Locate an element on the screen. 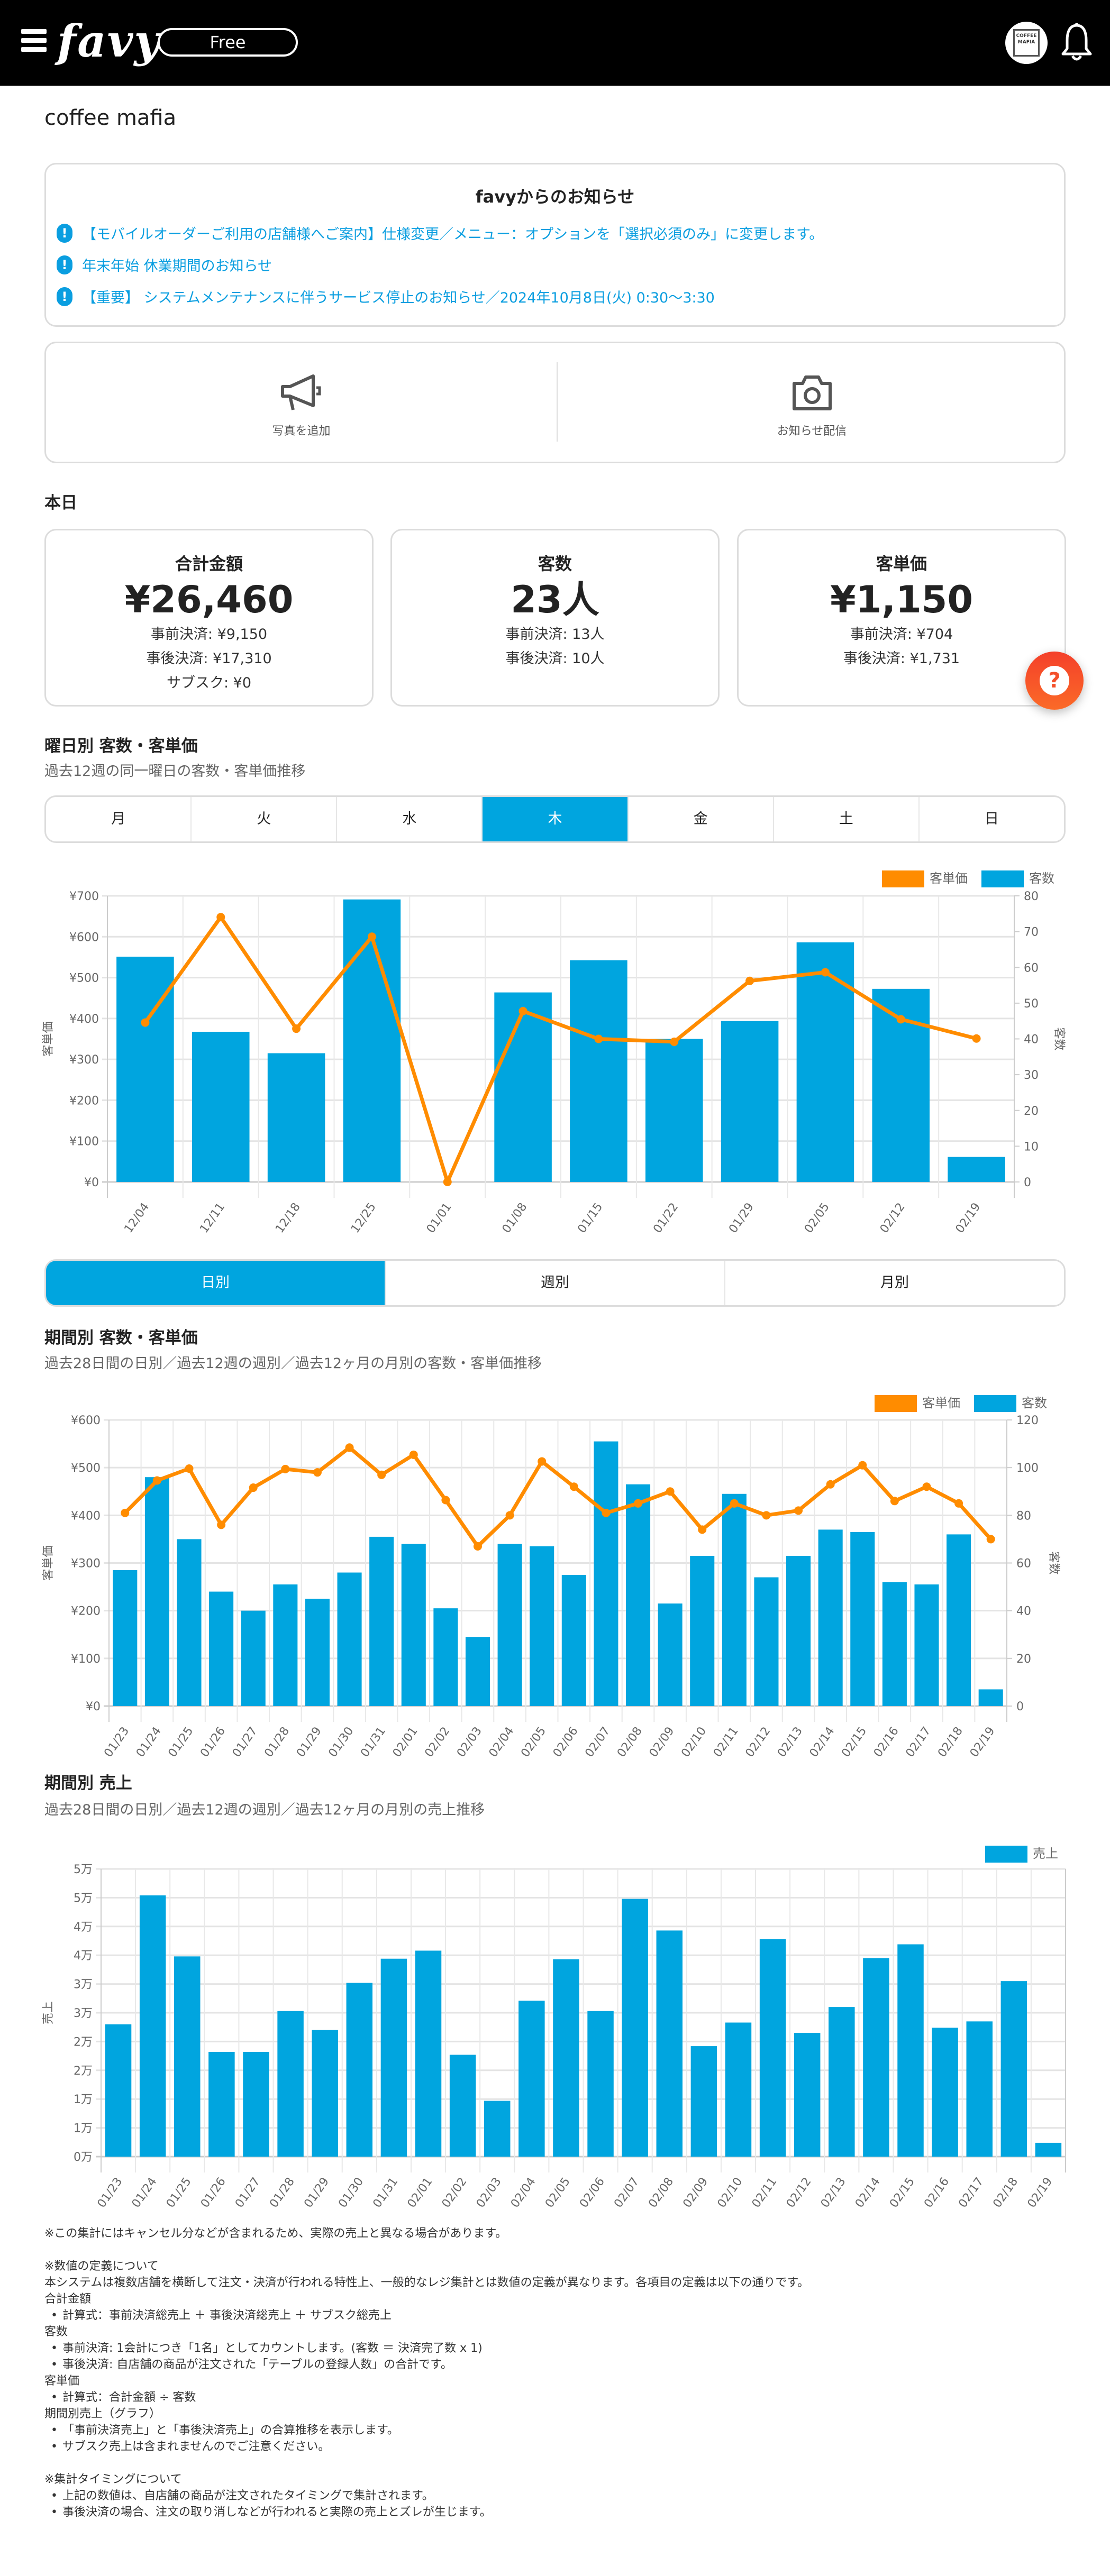 Image resolution: width=1110 pixels, height=2576 pixels. line-point-02/02 is located at coordinates (445, 1501).